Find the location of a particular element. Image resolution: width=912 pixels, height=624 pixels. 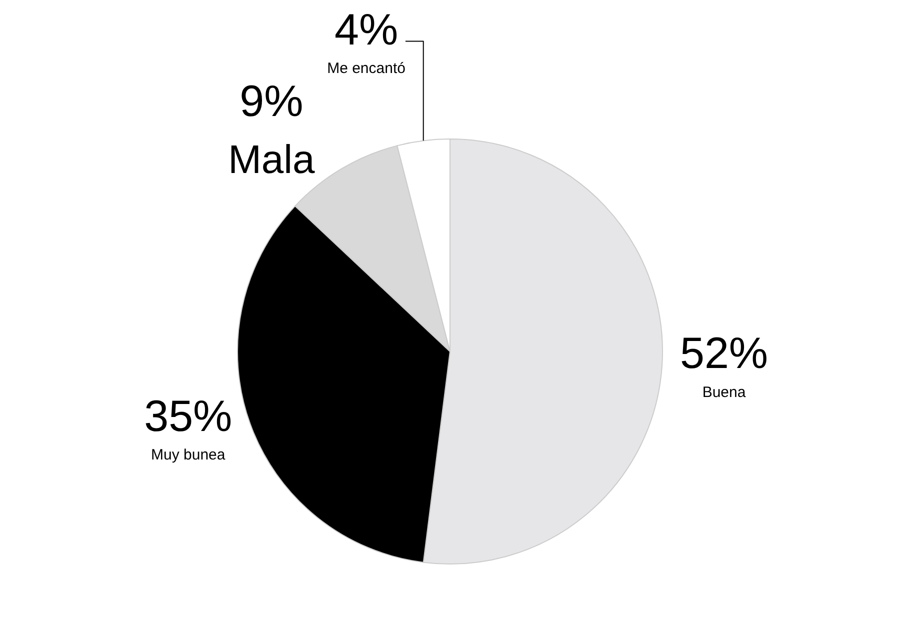

slice-label: Me encantó is located at coordinates (366, 69).